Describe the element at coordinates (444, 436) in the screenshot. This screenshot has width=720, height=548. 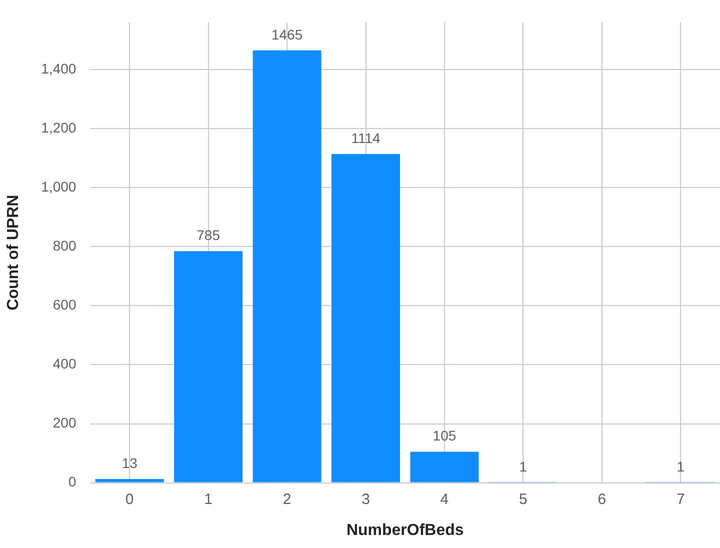
I see `data-label: 105` at that location.